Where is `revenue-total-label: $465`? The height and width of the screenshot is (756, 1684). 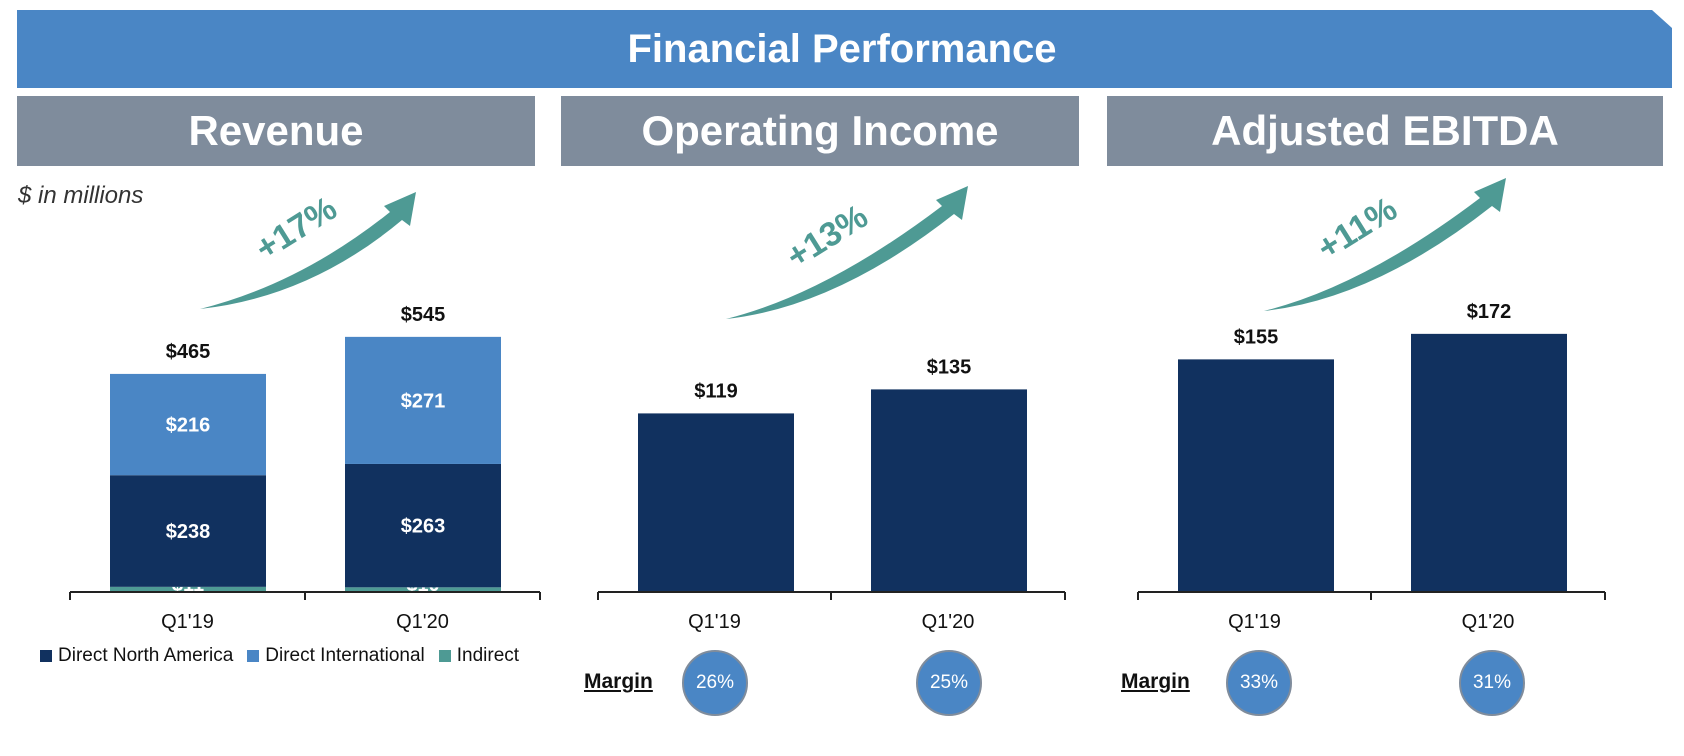
revenue-total-label: $465 is located at coordinates (188, 352).